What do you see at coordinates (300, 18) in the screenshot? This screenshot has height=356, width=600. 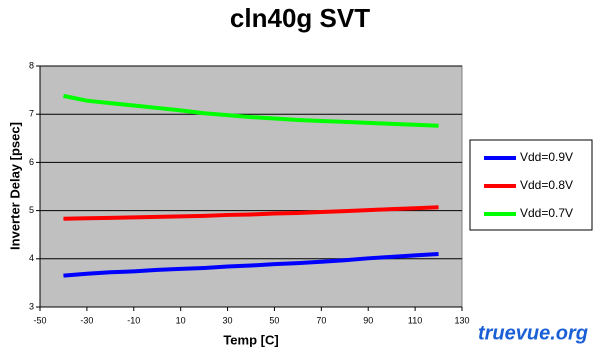 I see `chart-title: cln40g SVT` at bounding box center [300, 18].